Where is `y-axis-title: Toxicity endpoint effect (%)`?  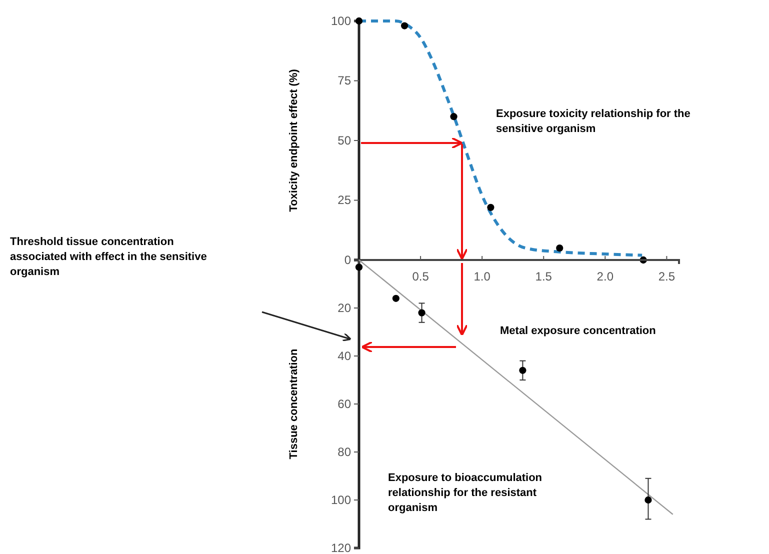 y-axis-title: Toxicity endpoint effect (%) is located at coordinates (294, 140).